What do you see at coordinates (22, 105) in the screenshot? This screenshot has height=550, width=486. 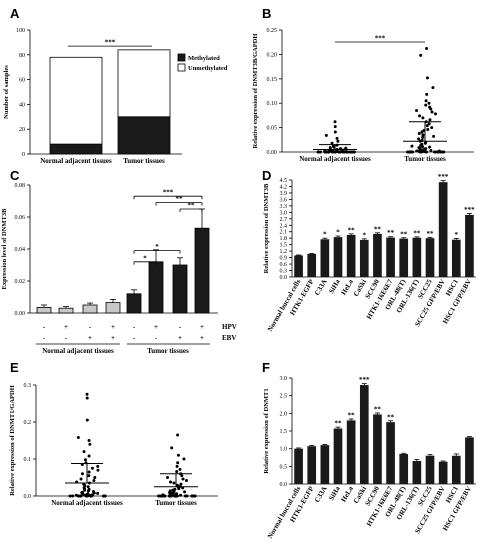 I see `panel-a-y-tick-label: 40` at bounding box center [22, 105].